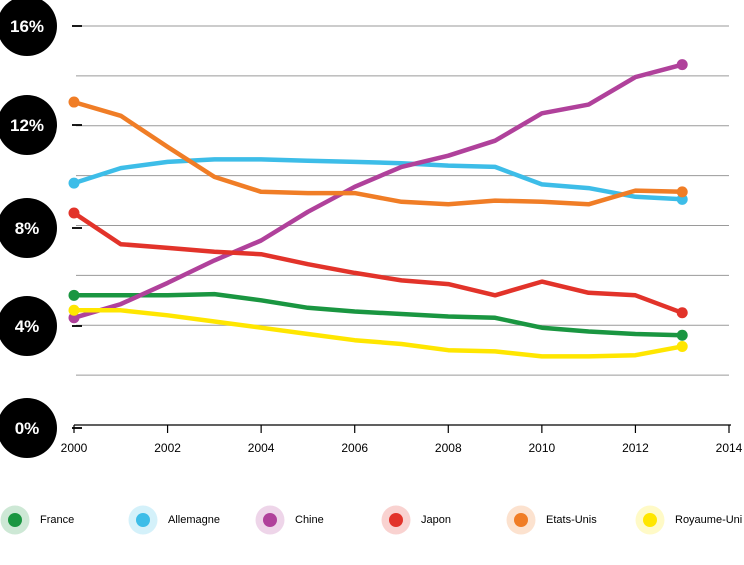  Describe the element at coordinates (309, 520) in the screenshot. I see `legend-label: Chine` at that location.